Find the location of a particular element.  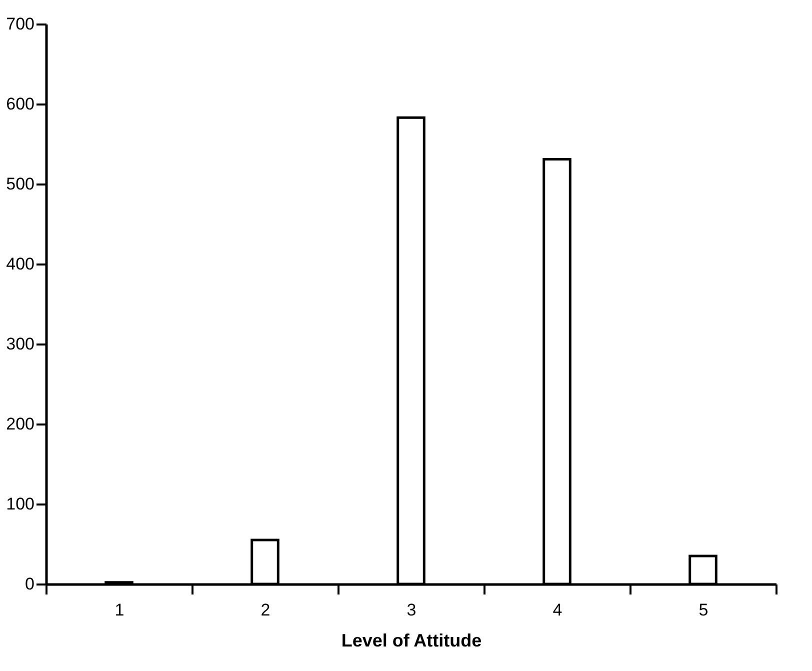

x-tick-label: 2 is located at coordinates (265, 610).